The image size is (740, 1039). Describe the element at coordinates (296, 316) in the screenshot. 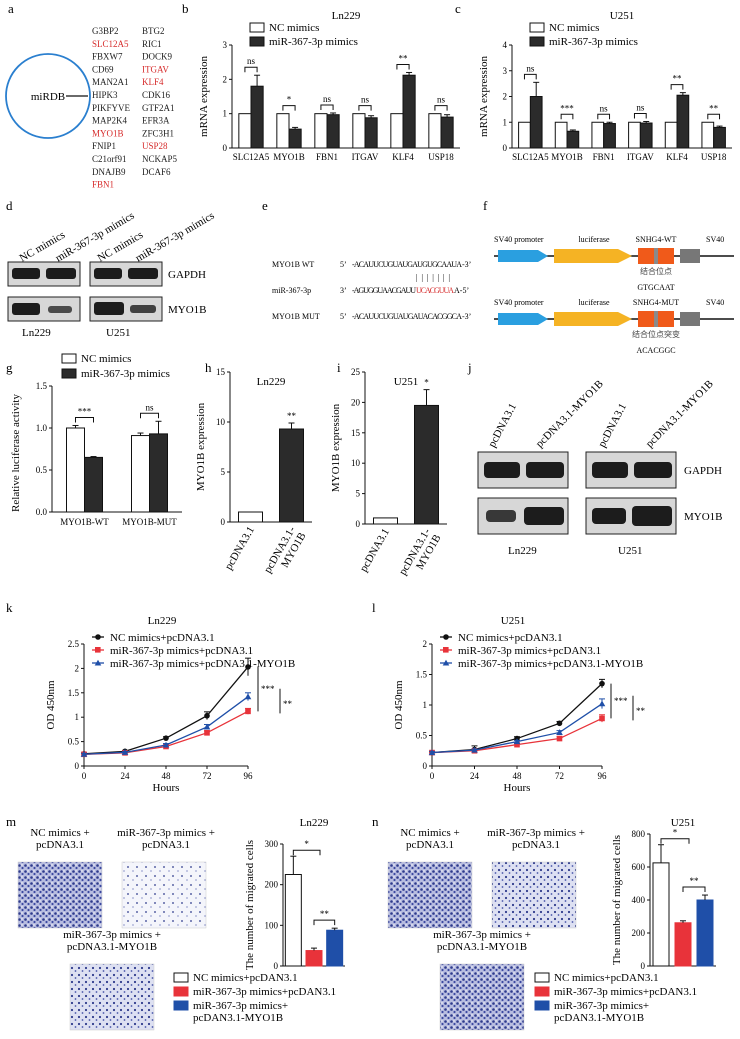

I see `seq-row-name: MYO1B MUT` at that location.